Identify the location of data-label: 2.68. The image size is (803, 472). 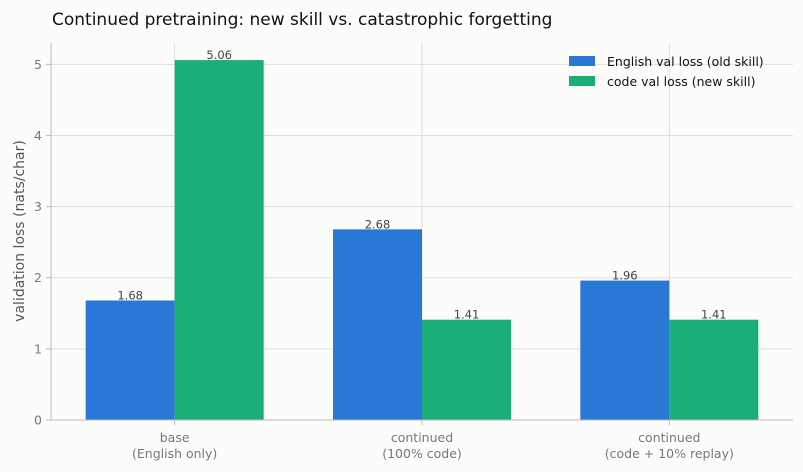
(378, 224).